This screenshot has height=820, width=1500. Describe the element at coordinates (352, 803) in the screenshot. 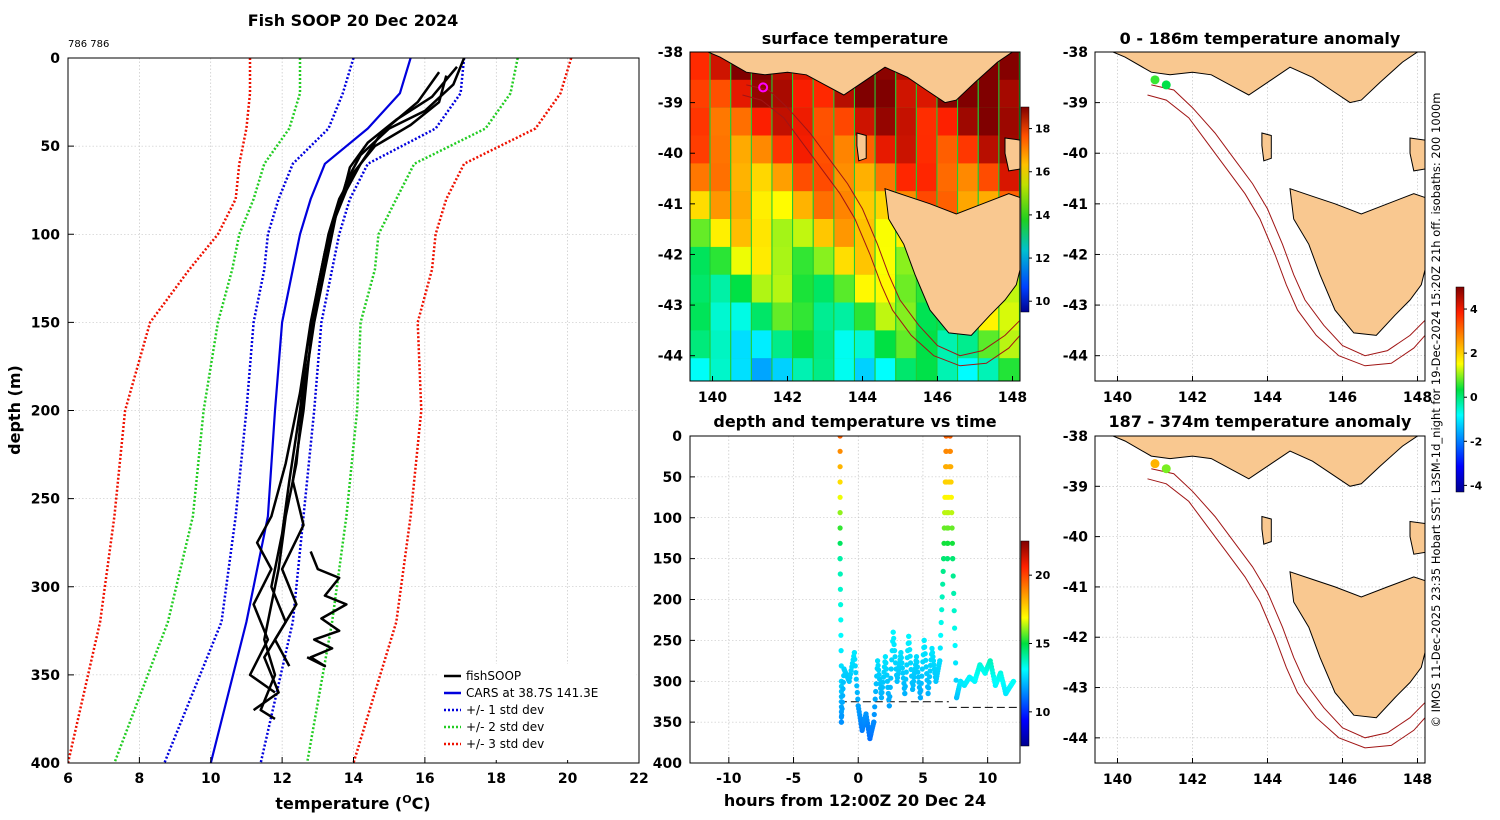

I see `profile-xlabel: temperature (OC)` at that location.